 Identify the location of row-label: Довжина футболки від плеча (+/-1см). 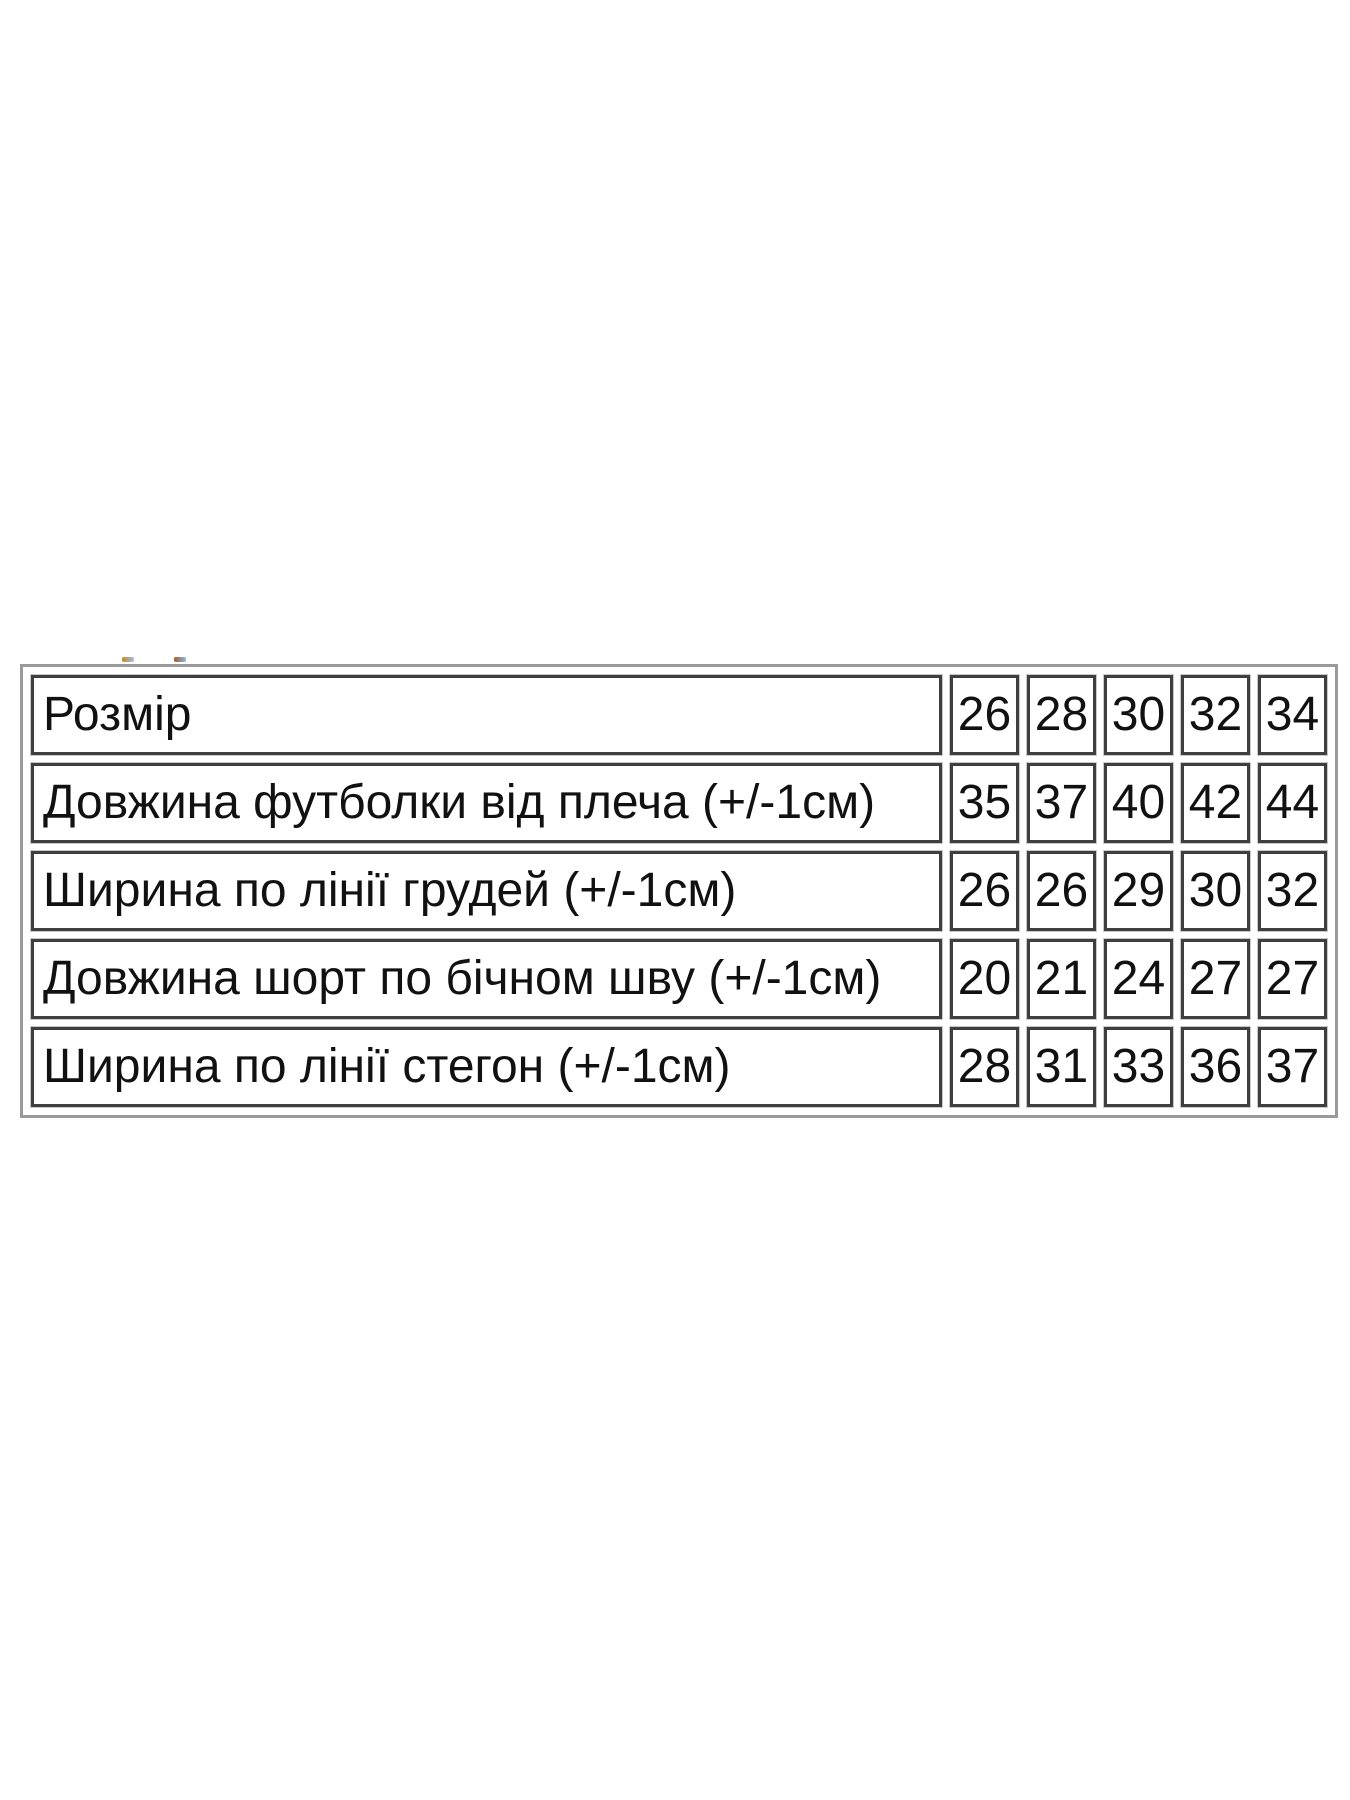
(486, 803).